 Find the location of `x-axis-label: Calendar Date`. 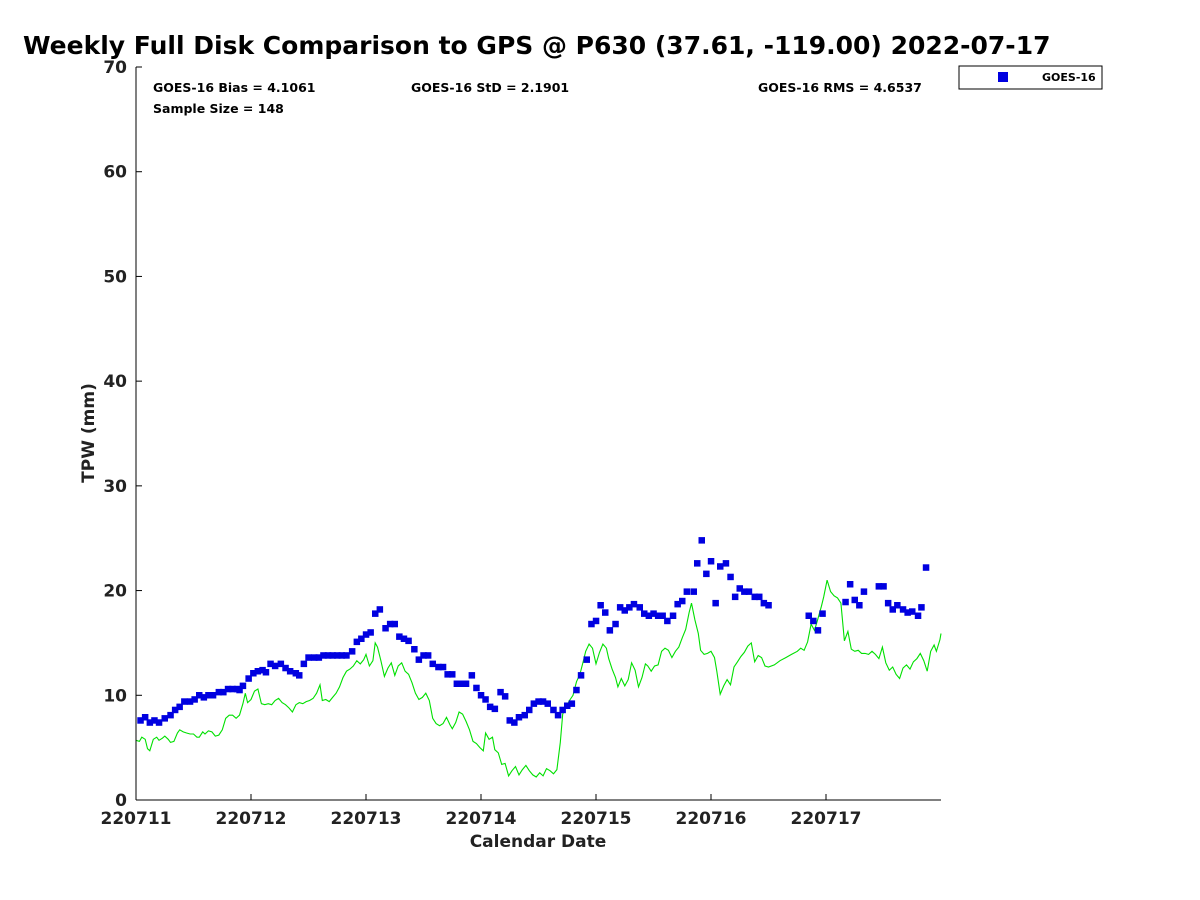

x-axis-label: Calendar Date is located at coordinates (538, 842).